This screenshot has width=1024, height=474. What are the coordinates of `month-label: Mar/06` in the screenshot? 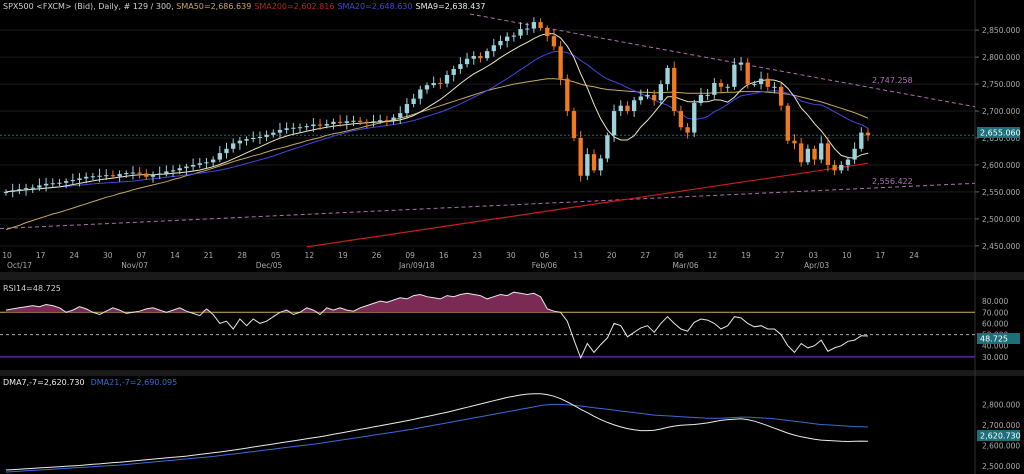 It's located at (685, 265).